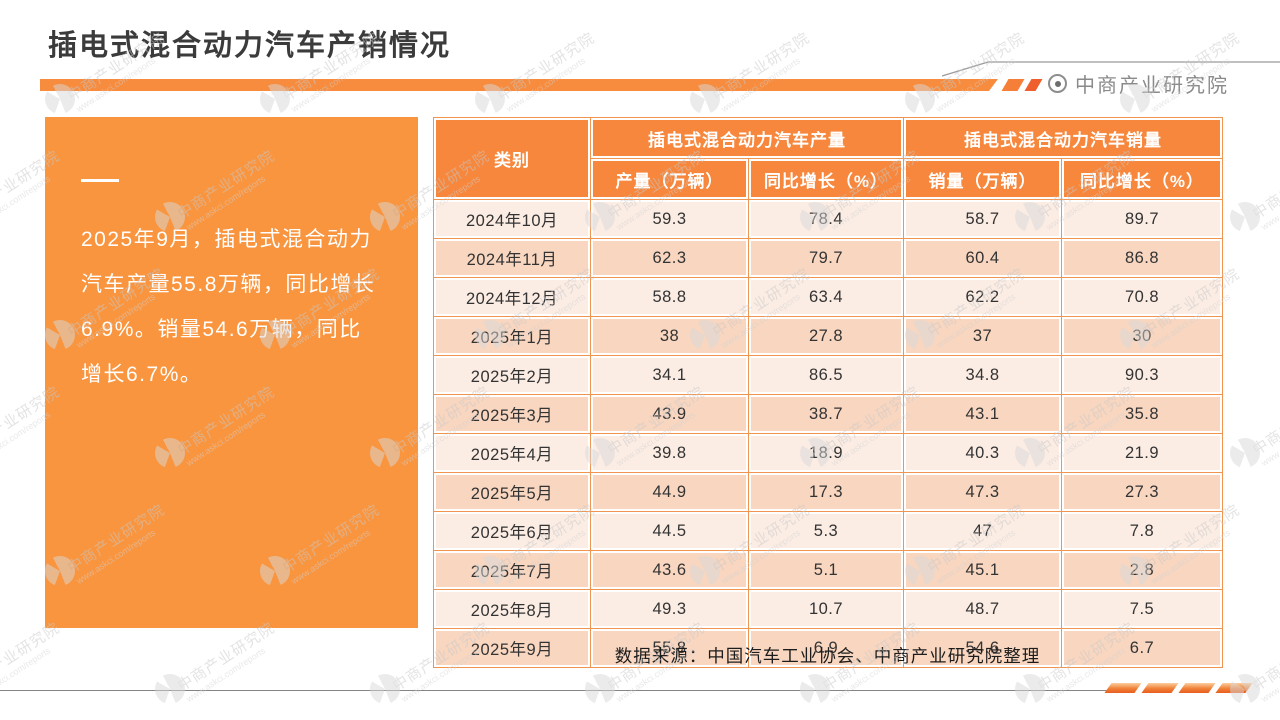  I want to click on table-cell: 17.3, so click(826, 492).